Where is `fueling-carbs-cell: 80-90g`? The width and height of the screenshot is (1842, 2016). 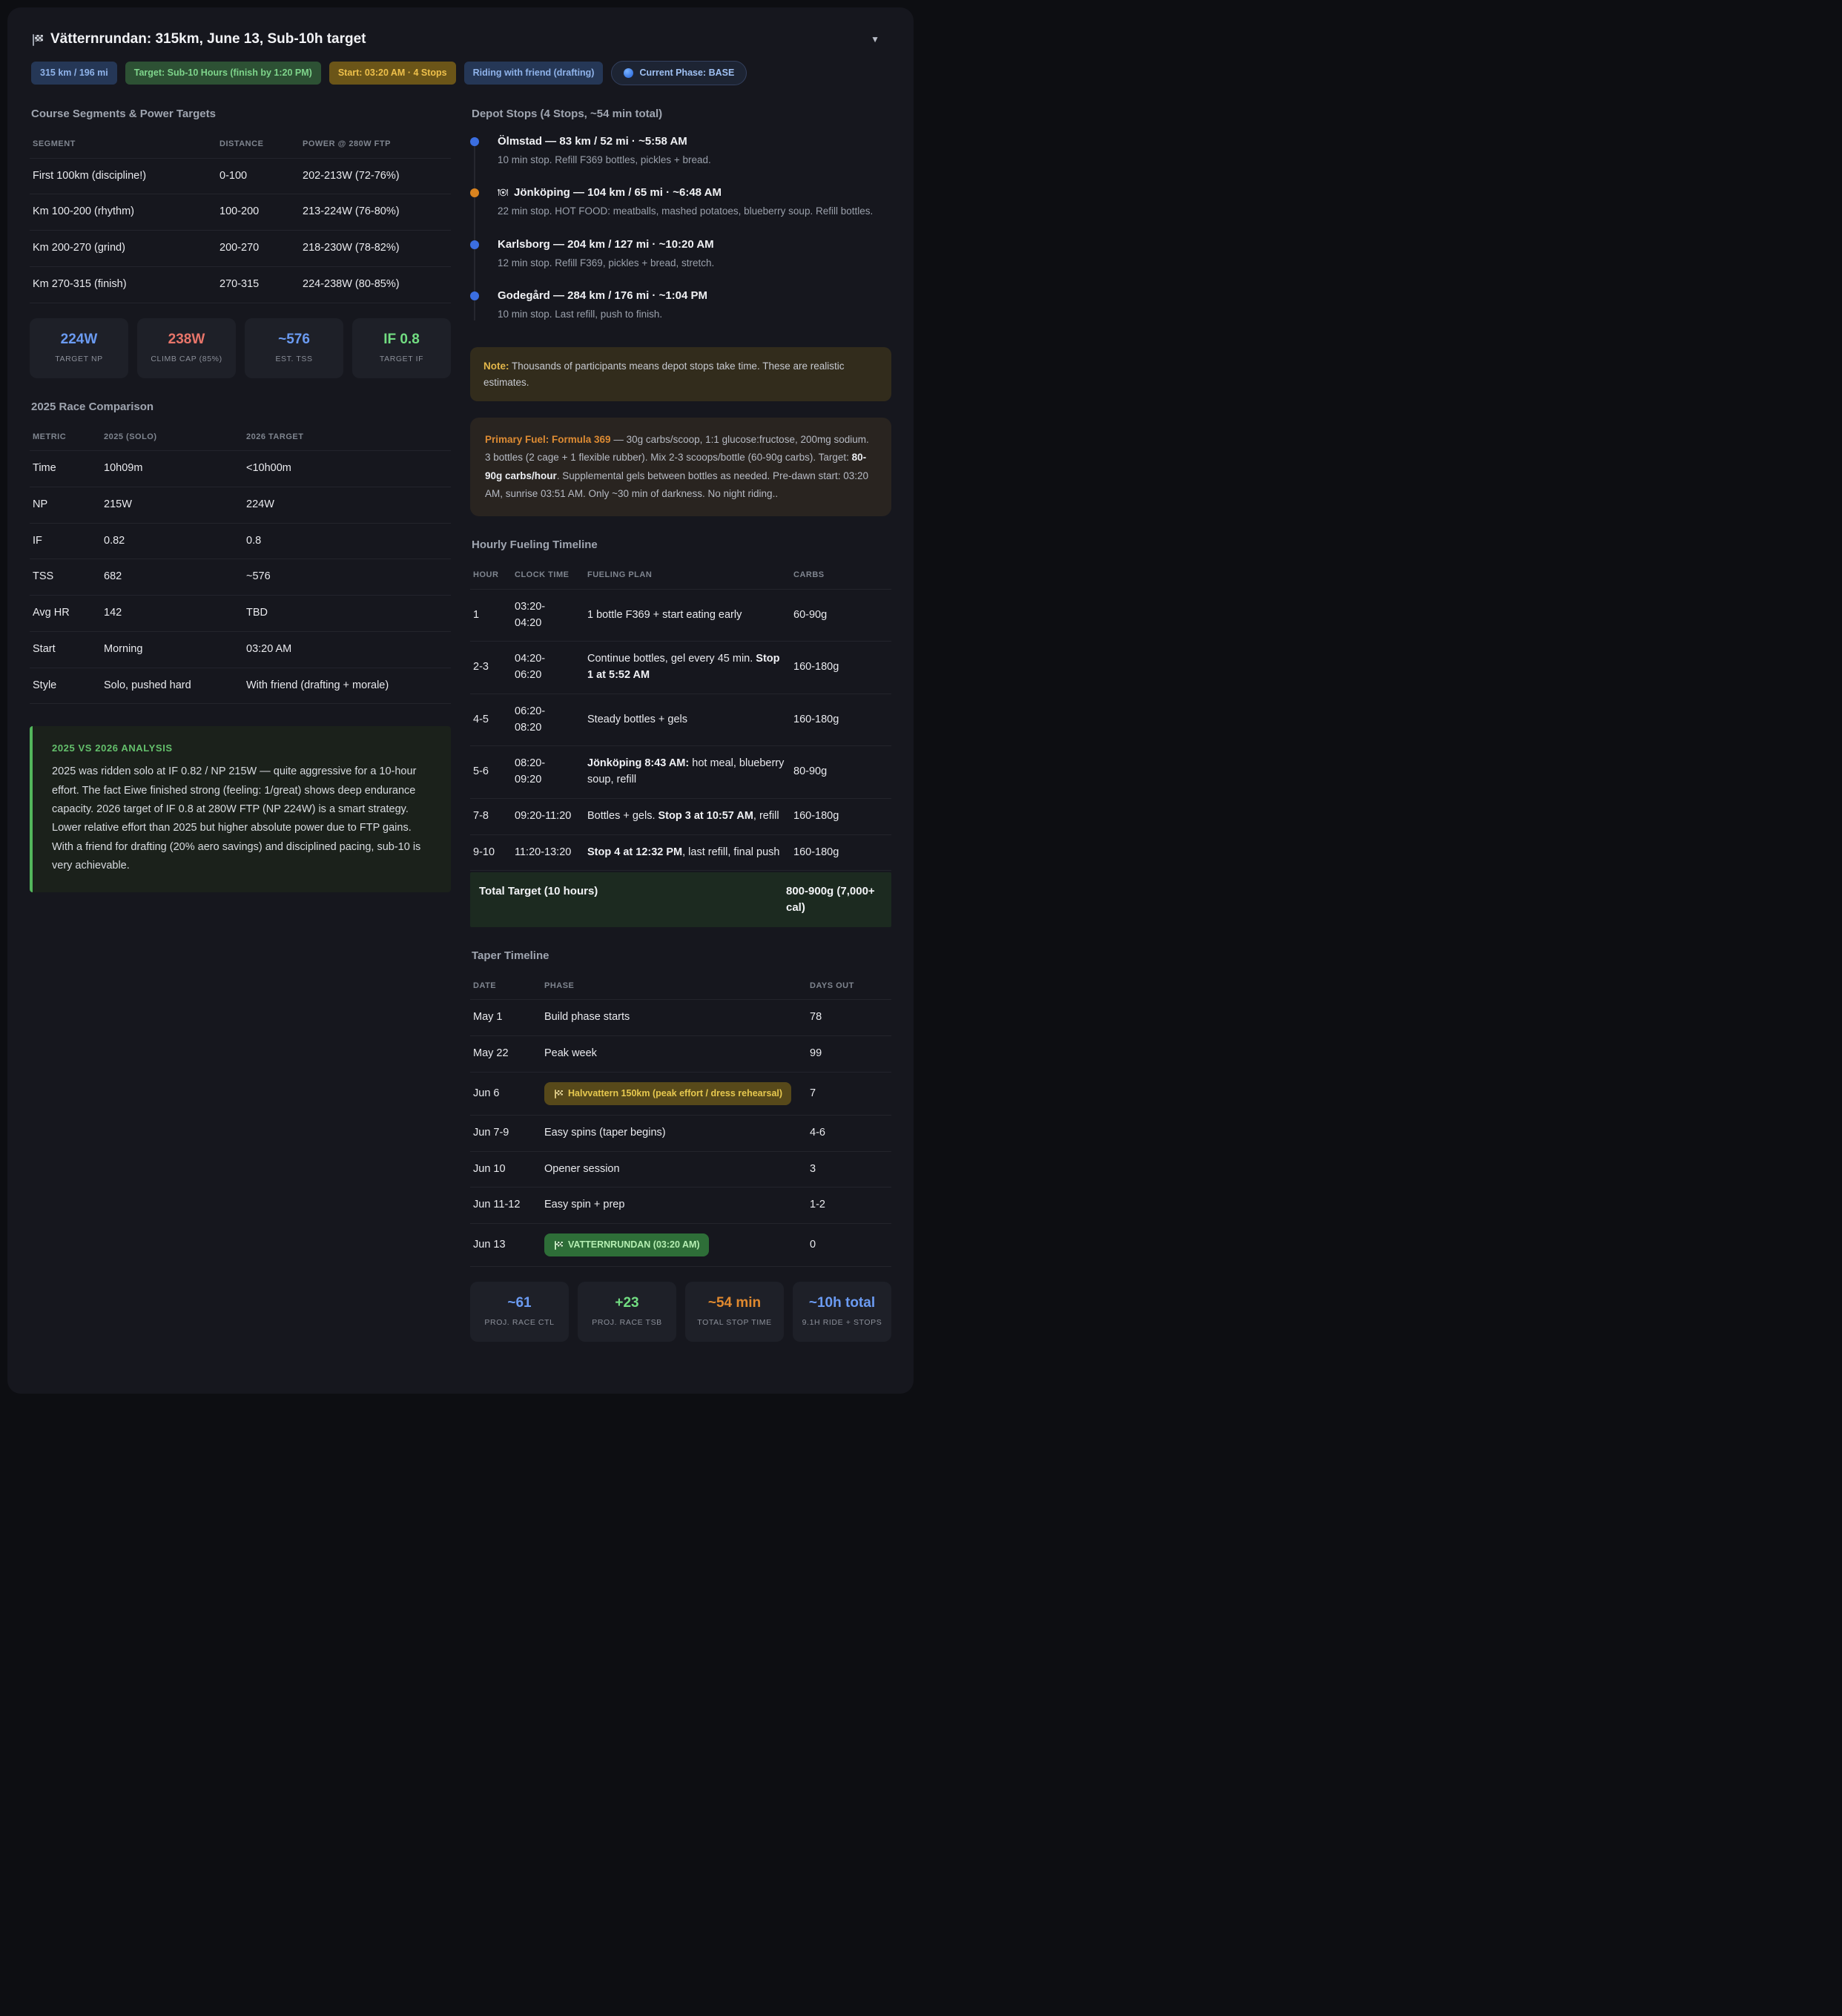
fueling-carbs-cell: 80-90g is located at coordinates (810, 772).